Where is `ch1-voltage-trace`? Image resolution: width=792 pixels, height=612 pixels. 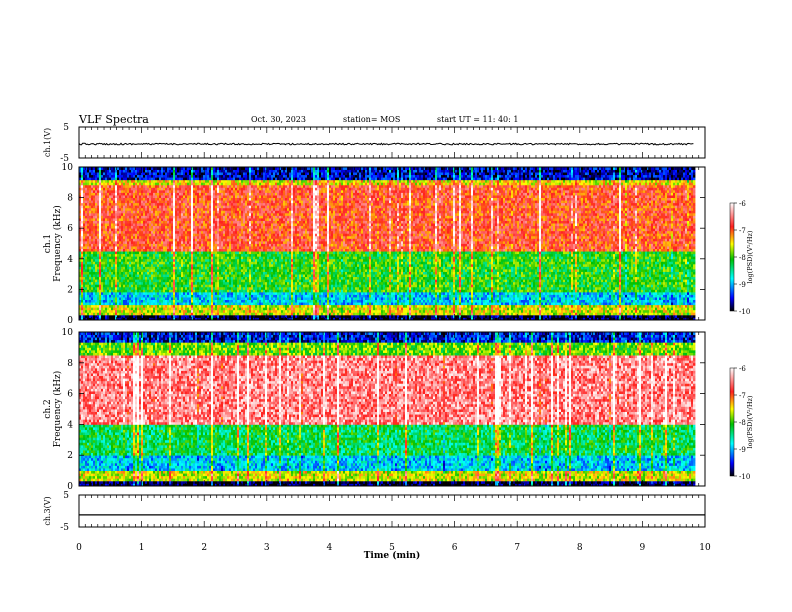 ch1-voltage-trace is located at coordinates (386, 144).